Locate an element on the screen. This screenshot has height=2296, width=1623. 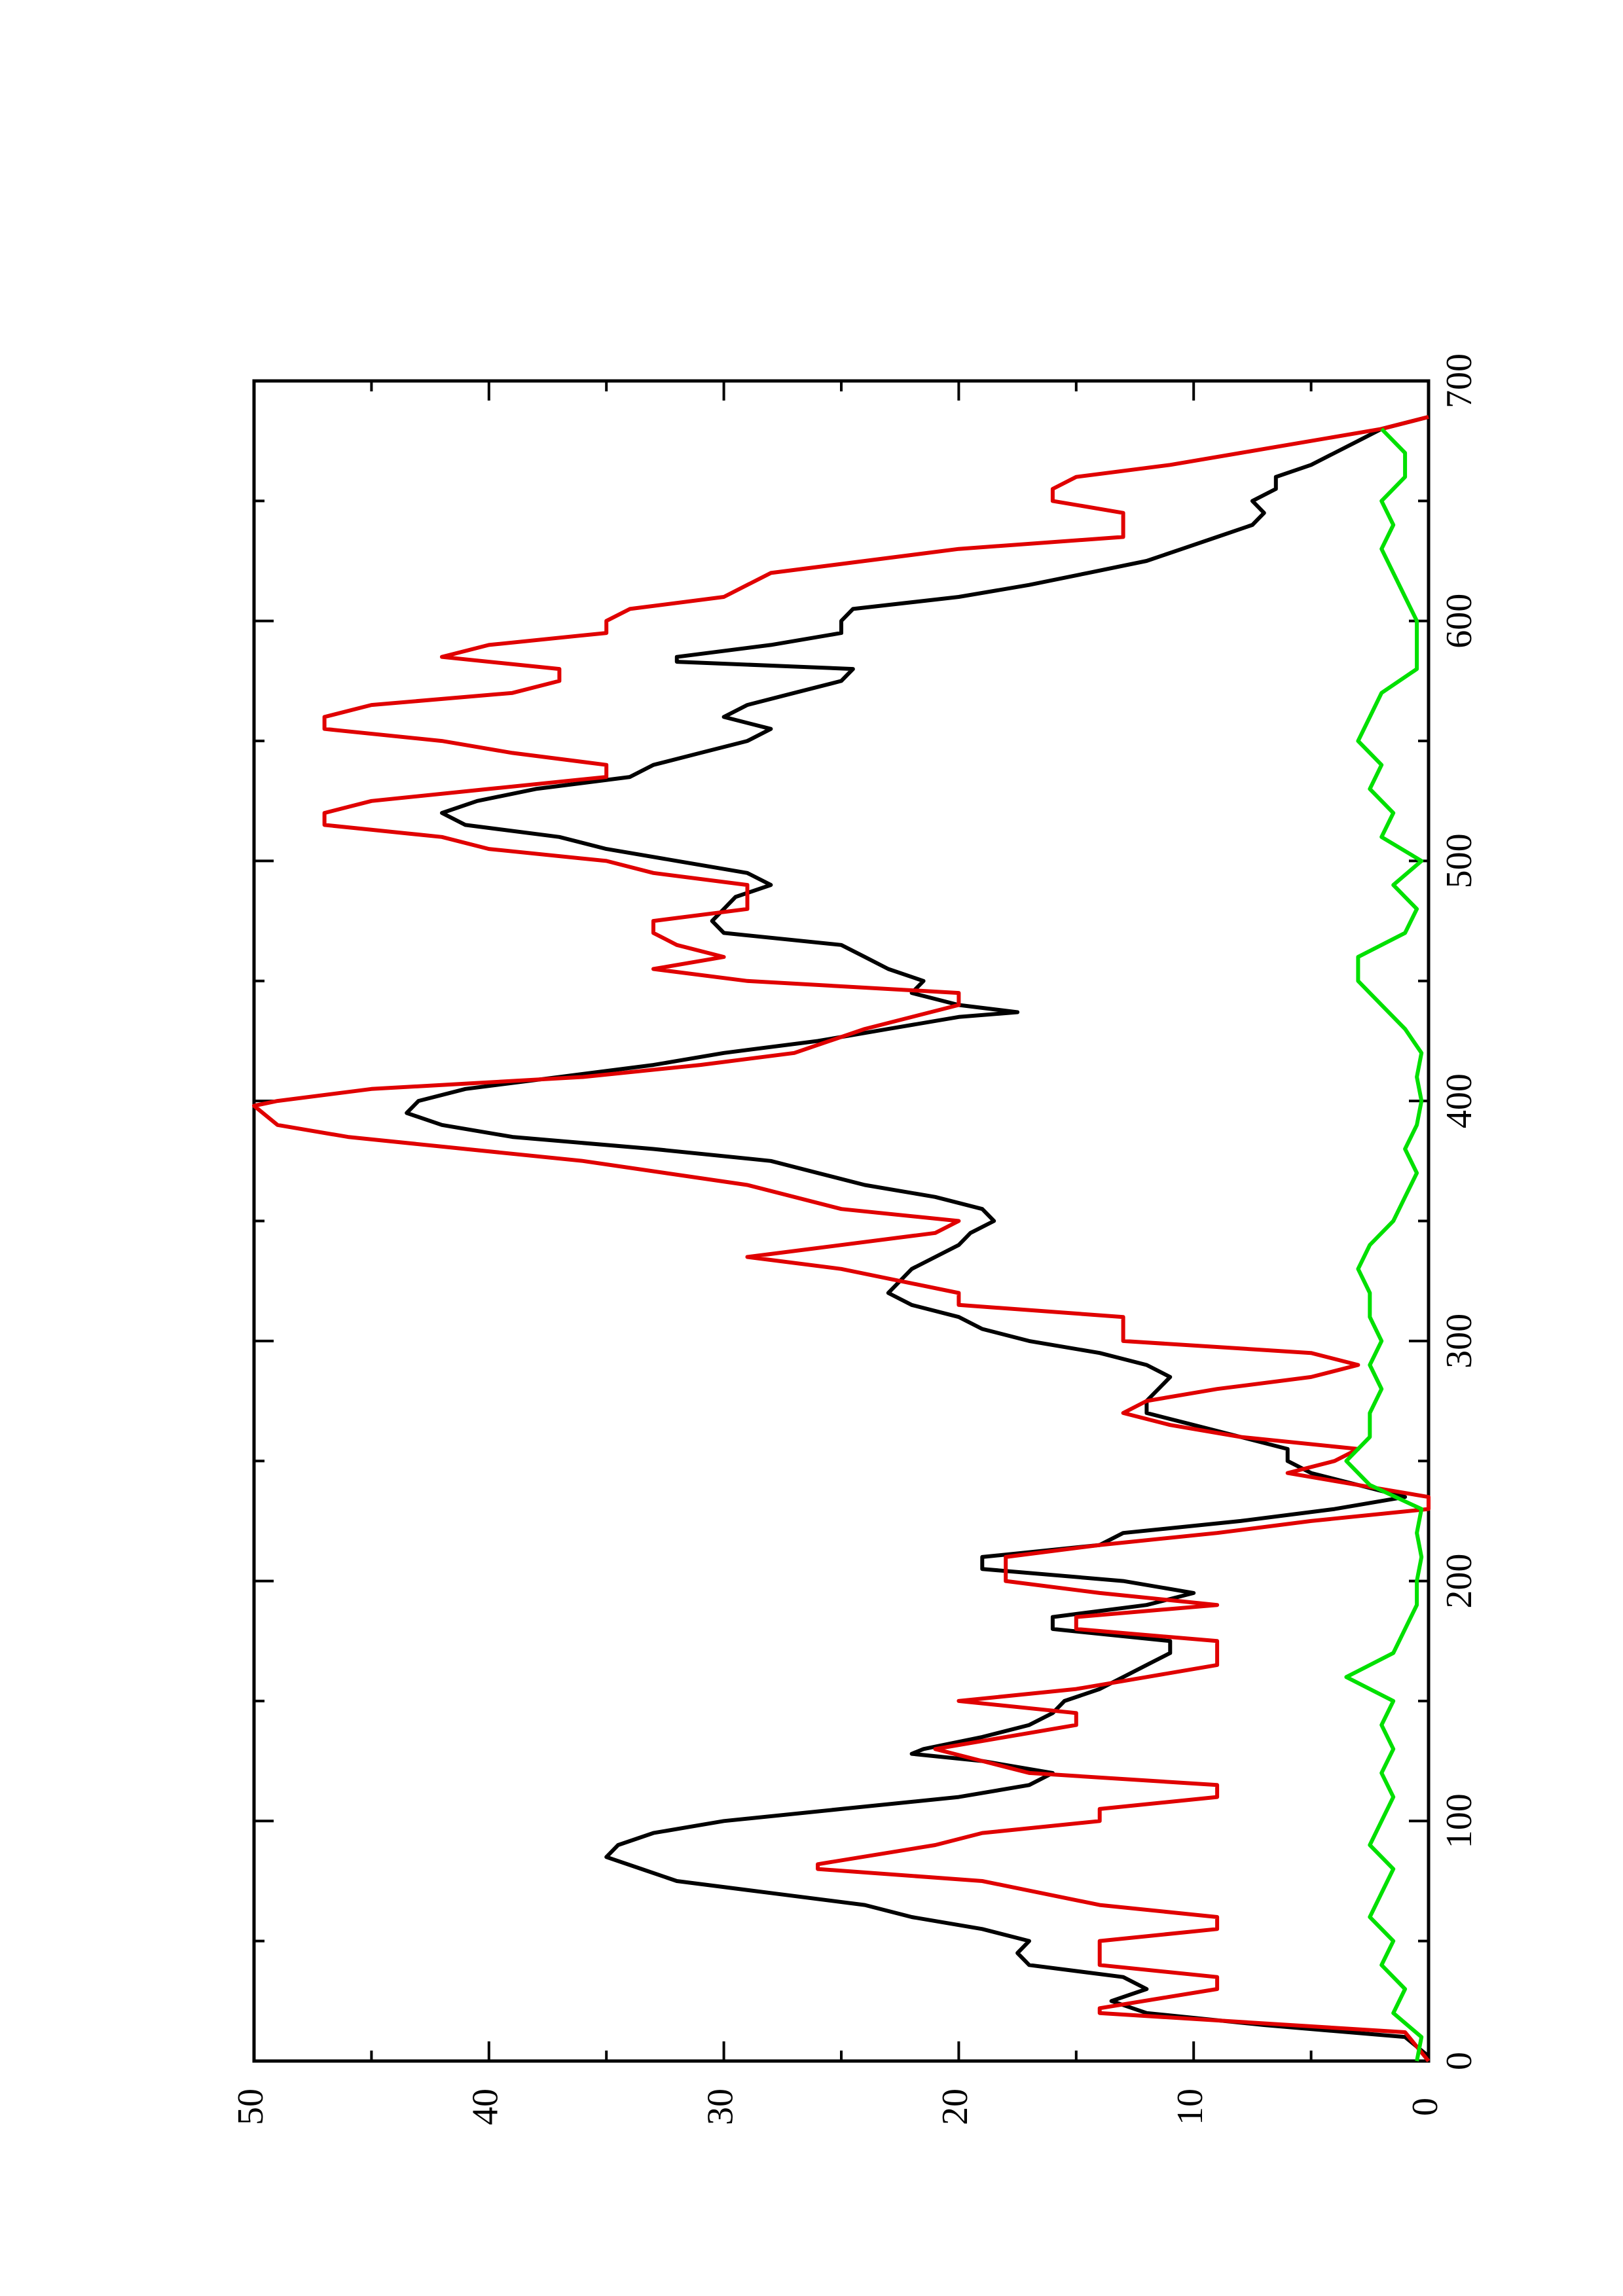
y-tick-label: 0 is located at coordinates (1425, 2107).